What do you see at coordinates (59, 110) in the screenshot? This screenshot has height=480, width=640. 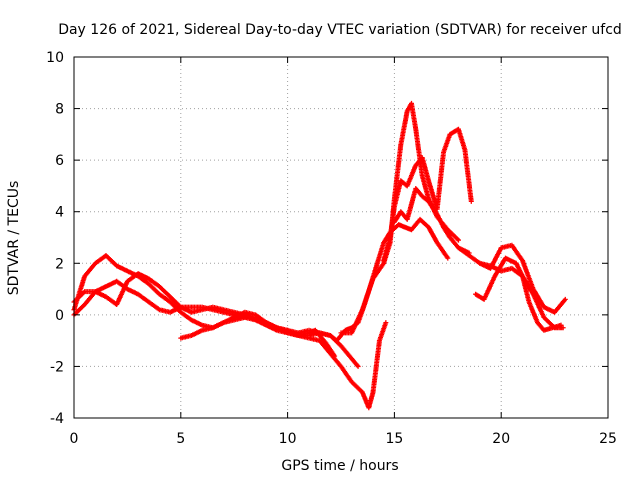 I see `y-tick-label: 8` at bounding box center [59, 110].